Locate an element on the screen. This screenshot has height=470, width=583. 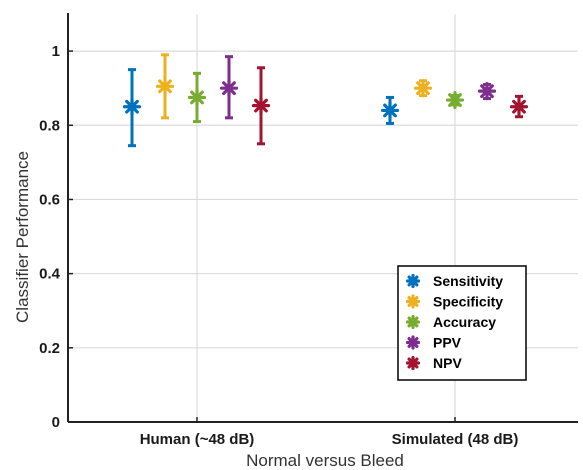
legend-label-npv: NPV is located at coordinates (447, 363).